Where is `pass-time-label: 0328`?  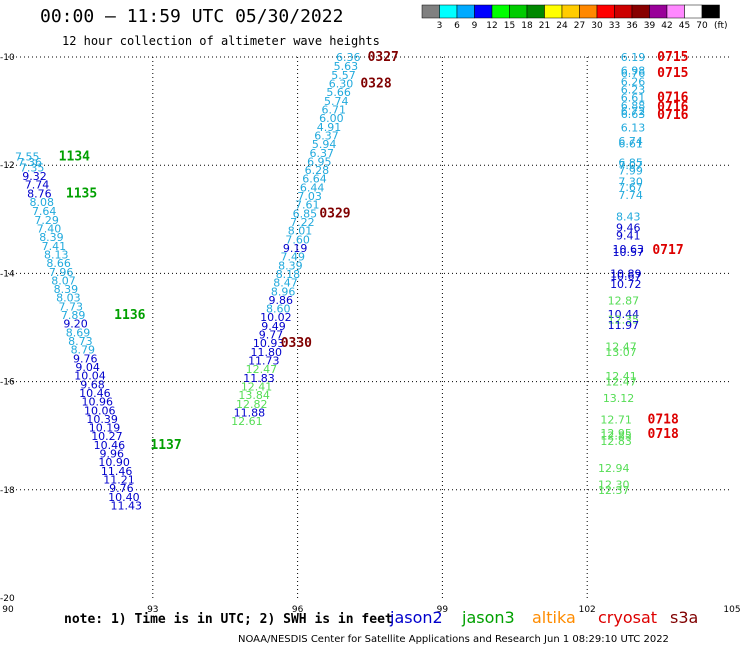 pass-time-label: 0328 is located at coordinates (375, 84).